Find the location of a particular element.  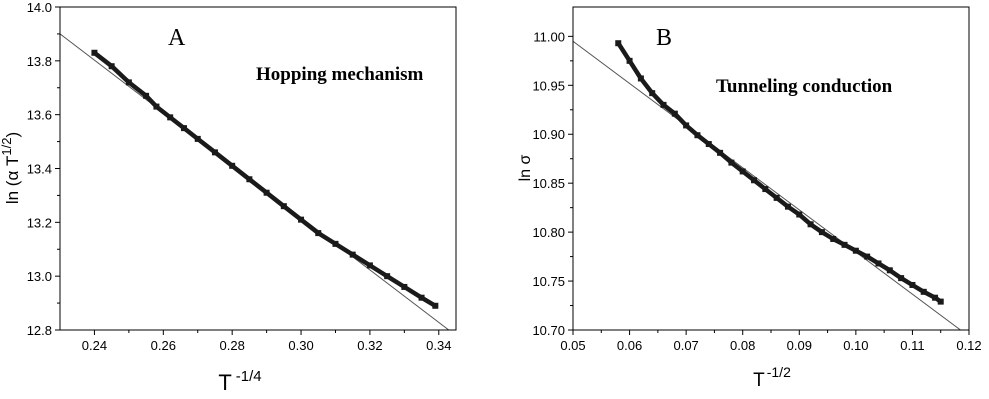

x-tick-label: 0.24 is located at coordinates (94, 345).